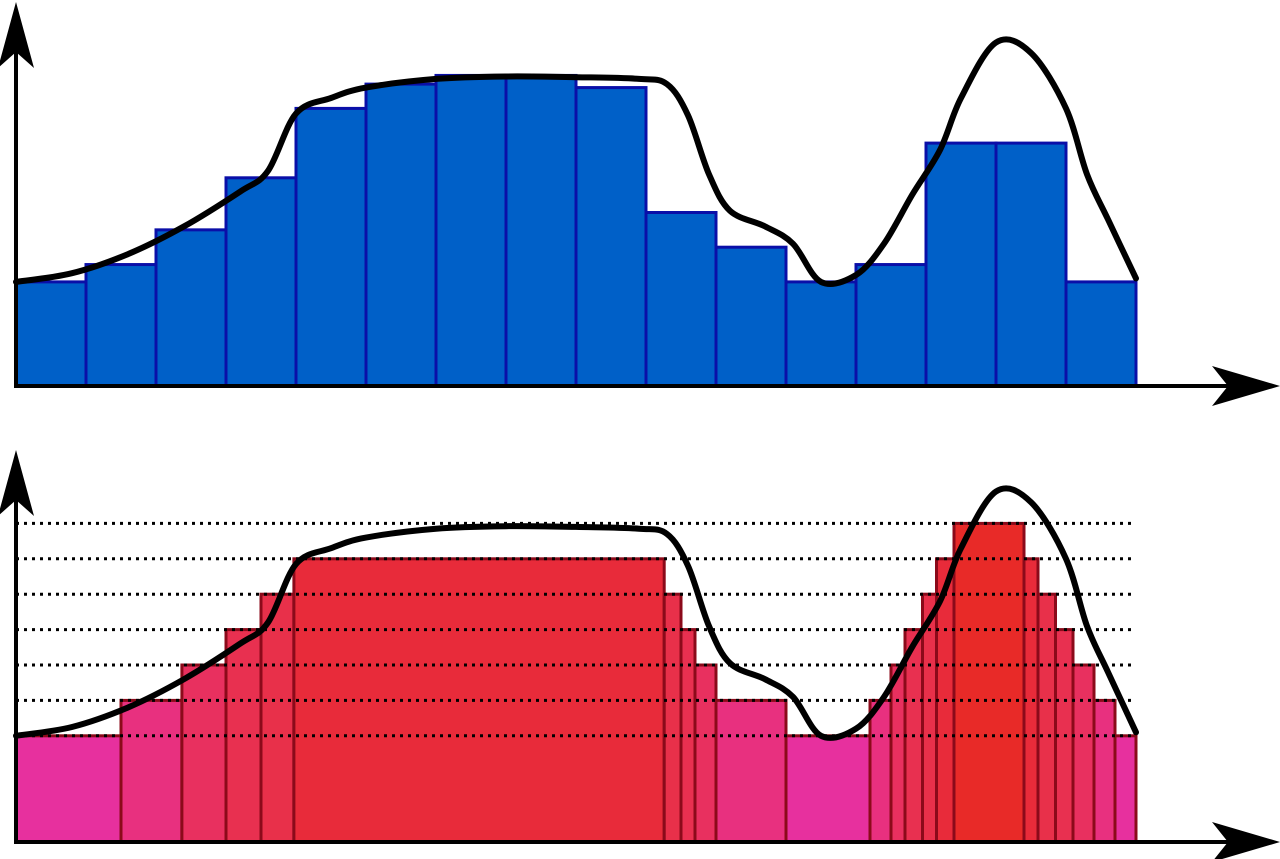 The width and height of the screenshot is (1280, 859). I want to click on top-x-axis-arrow-icon, so click(1246, 386).